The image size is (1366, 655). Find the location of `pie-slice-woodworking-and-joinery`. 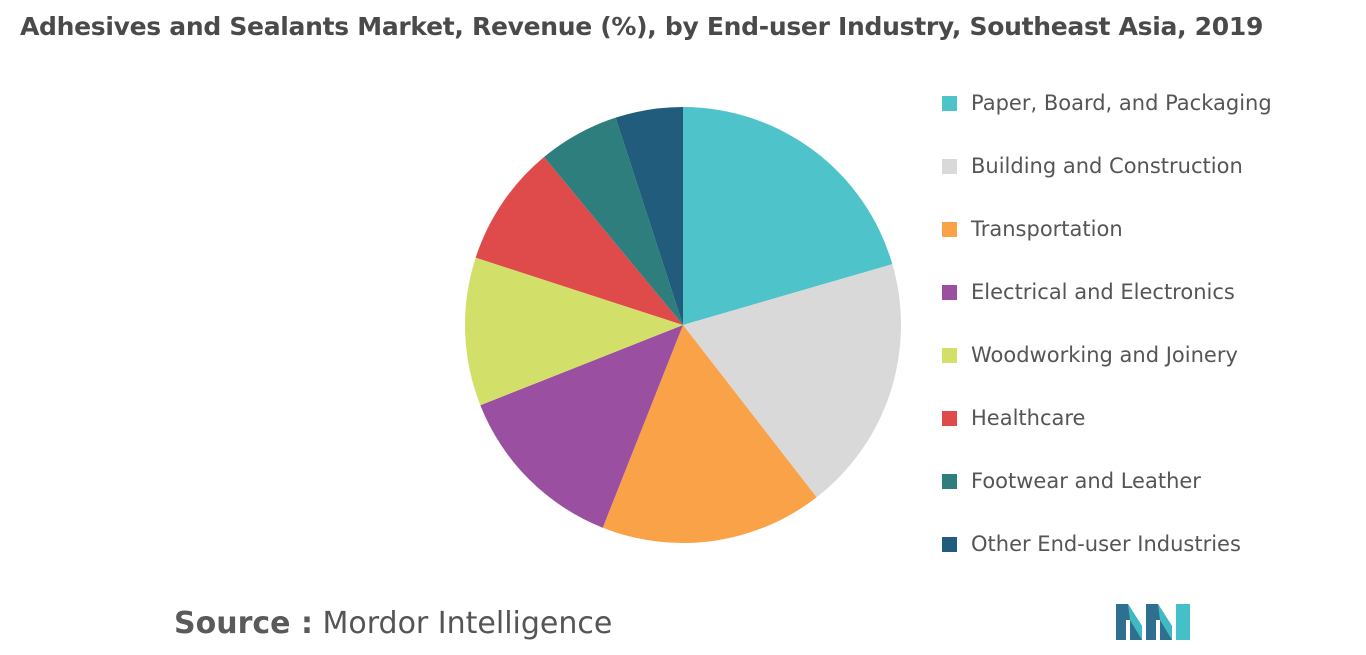

pie-slice-woodworking-and-joinery is located at coordinates (574, 331).